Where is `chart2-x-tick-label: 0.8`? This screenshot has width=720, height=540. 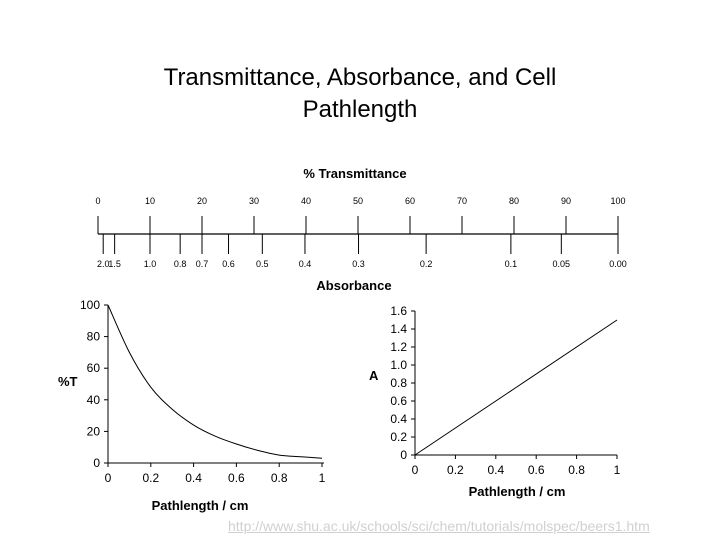
chart2-x-tick-label: 0.8 is located at coordinates (576, 470).